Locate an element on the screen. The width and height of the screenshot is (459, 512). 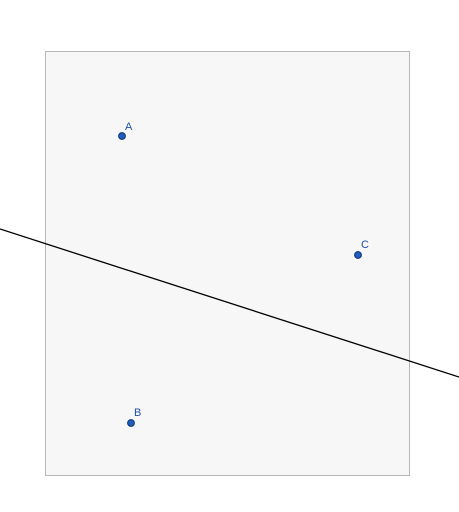
point-b: B is located at coordinates (134, 417).